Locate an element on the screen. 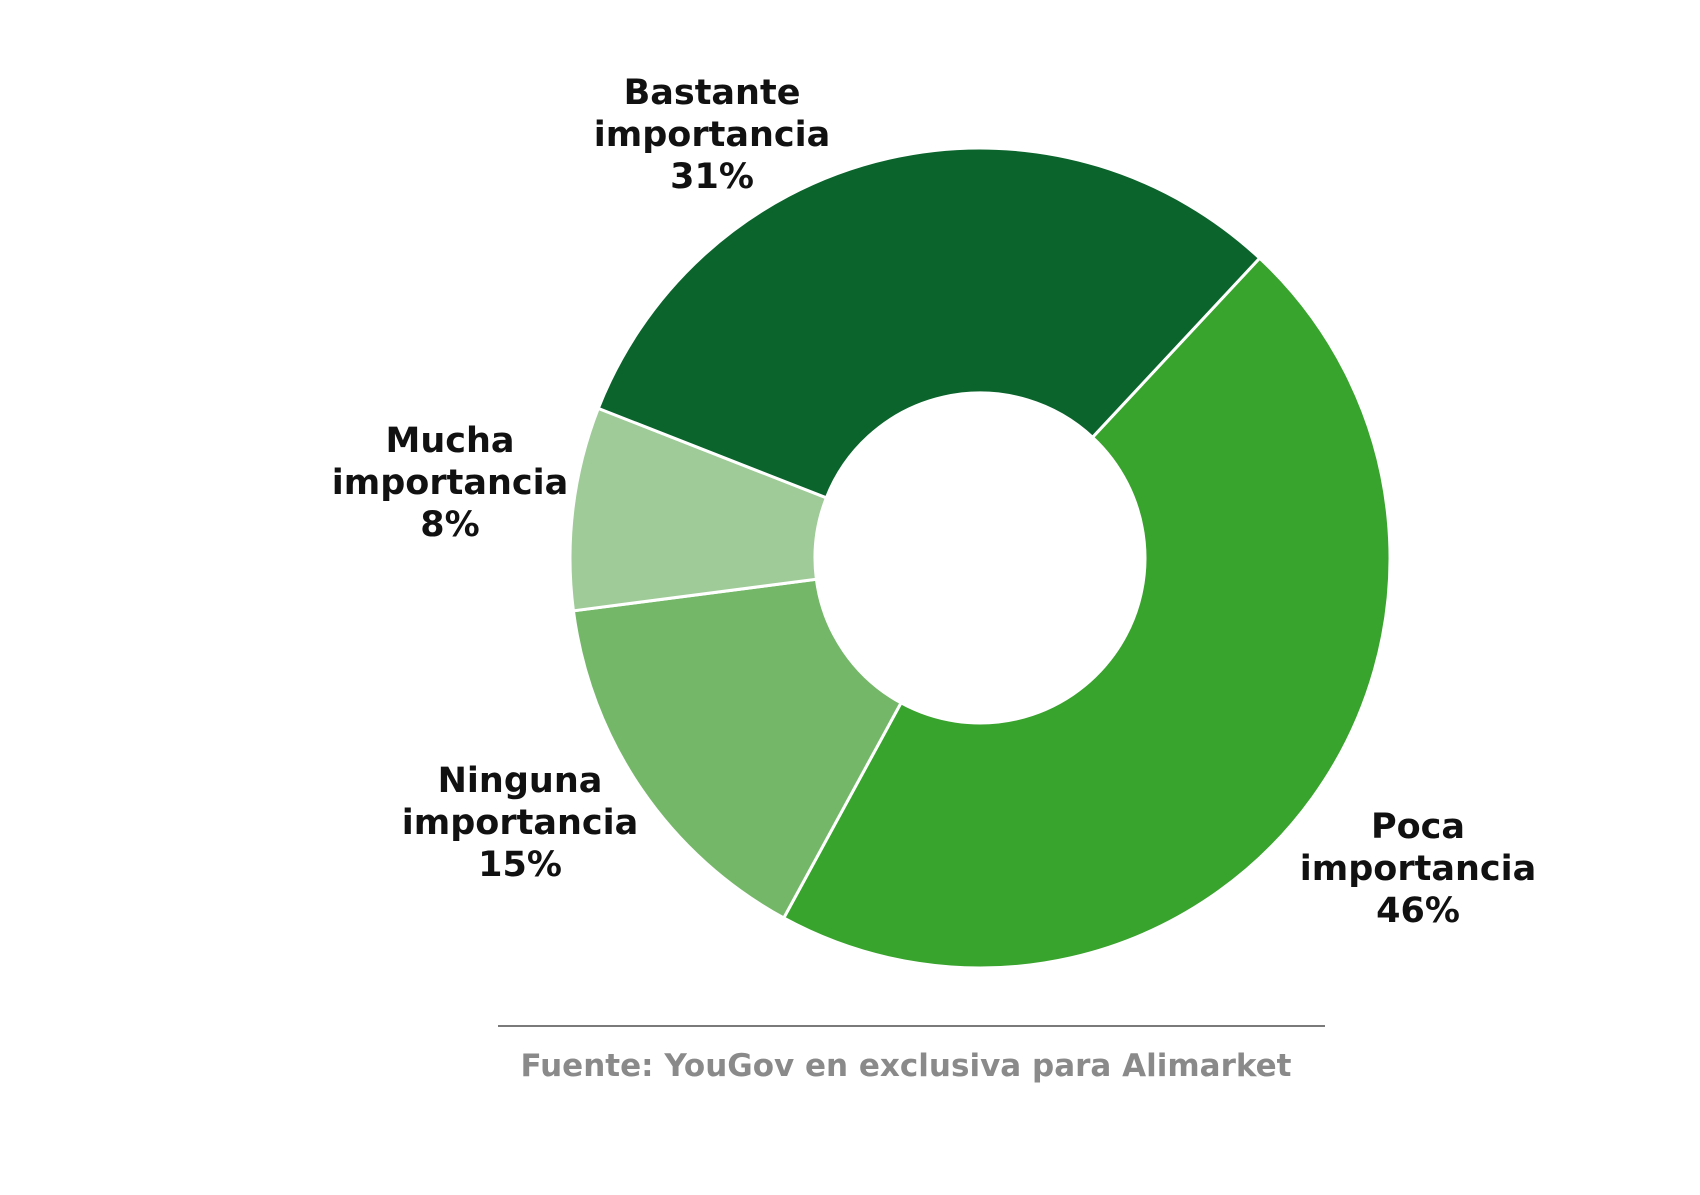  slice-mucha is located at coordinates (698, 509).